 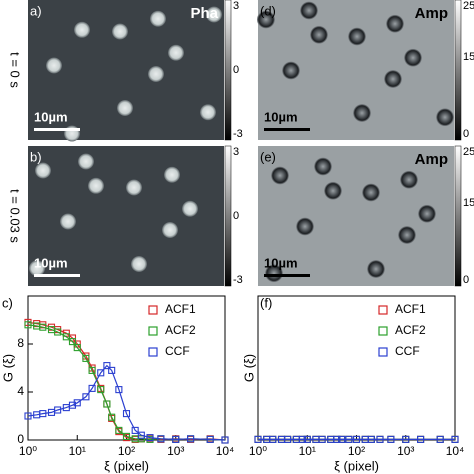 I want to click on colorbar-tick-label: 15, so click(x=468, y=203).